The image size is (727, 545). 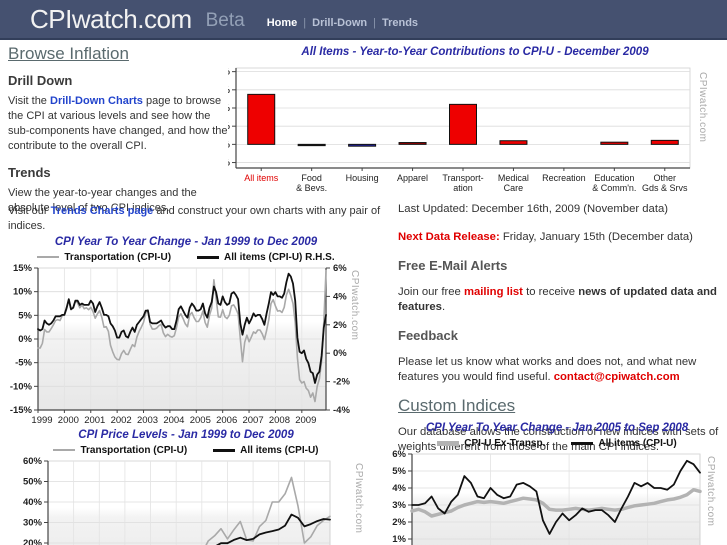 I want to click on svg-text: 40%, so click(x=33, y=502).